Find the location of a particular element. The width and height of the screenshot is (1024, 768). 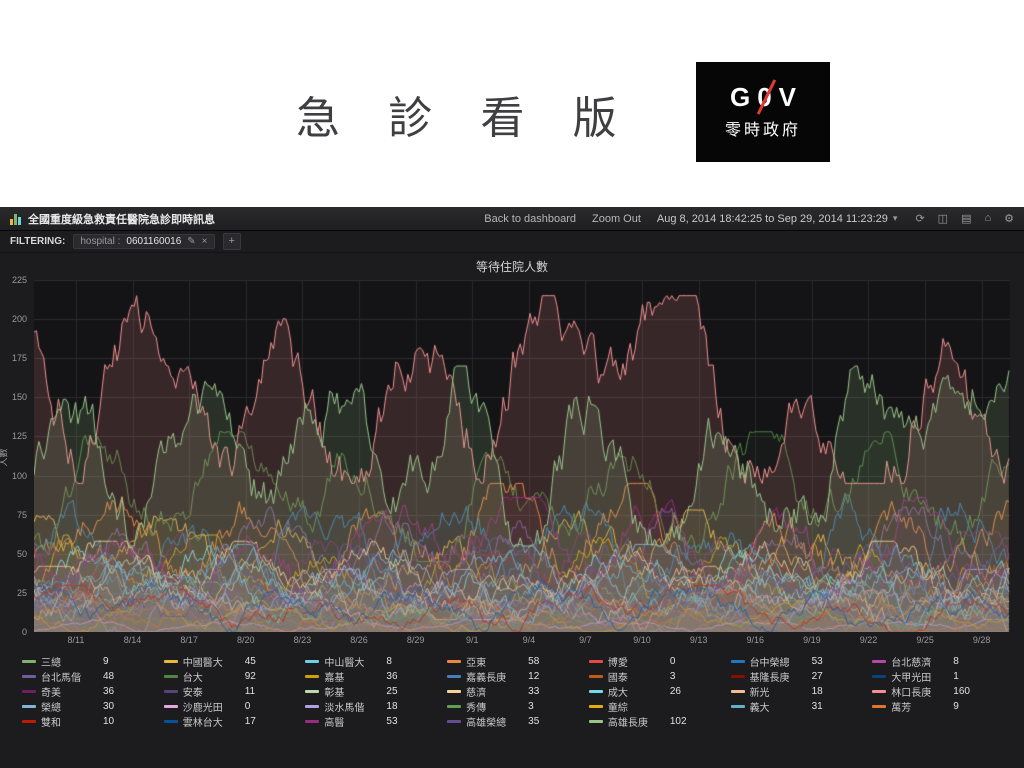

series-name: 榮總 is located at coordinates (51, 708).